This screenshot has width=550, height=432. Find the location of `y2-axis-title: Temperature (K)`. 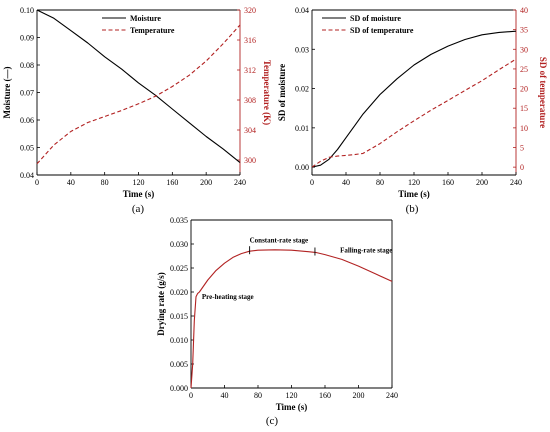

y2-axis-title: Temperature (K) is located at coordinates (267, 92).